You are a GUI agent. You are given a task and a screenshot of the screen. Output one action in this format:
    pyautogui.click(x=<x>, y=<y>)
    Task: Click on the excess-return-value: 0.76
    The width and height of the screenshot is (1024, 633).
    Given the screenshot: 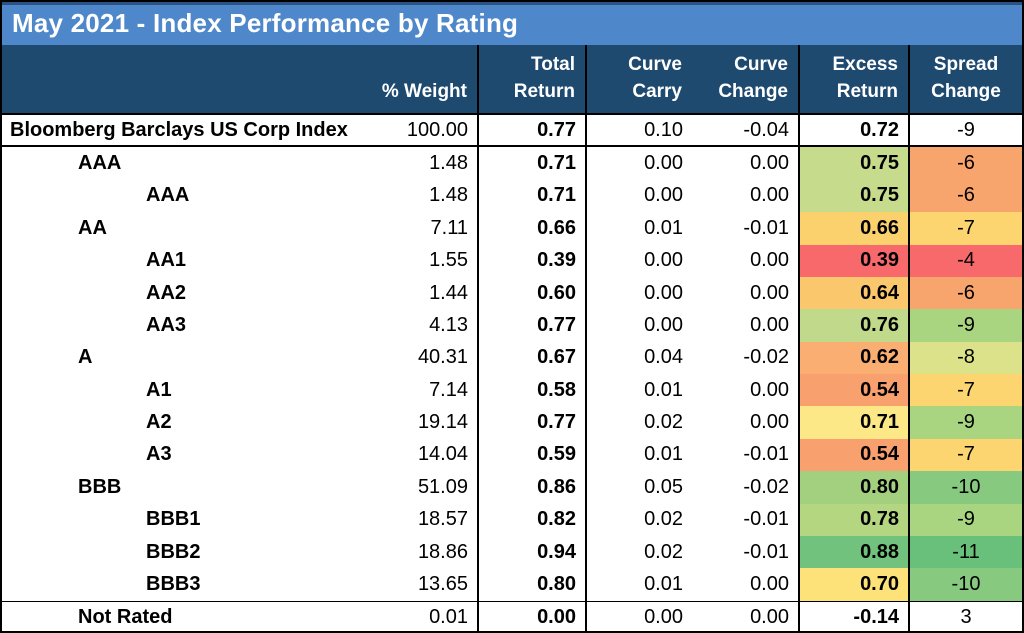 What is the action you would take?
    pyautogui.click(x=853, y=325)
    